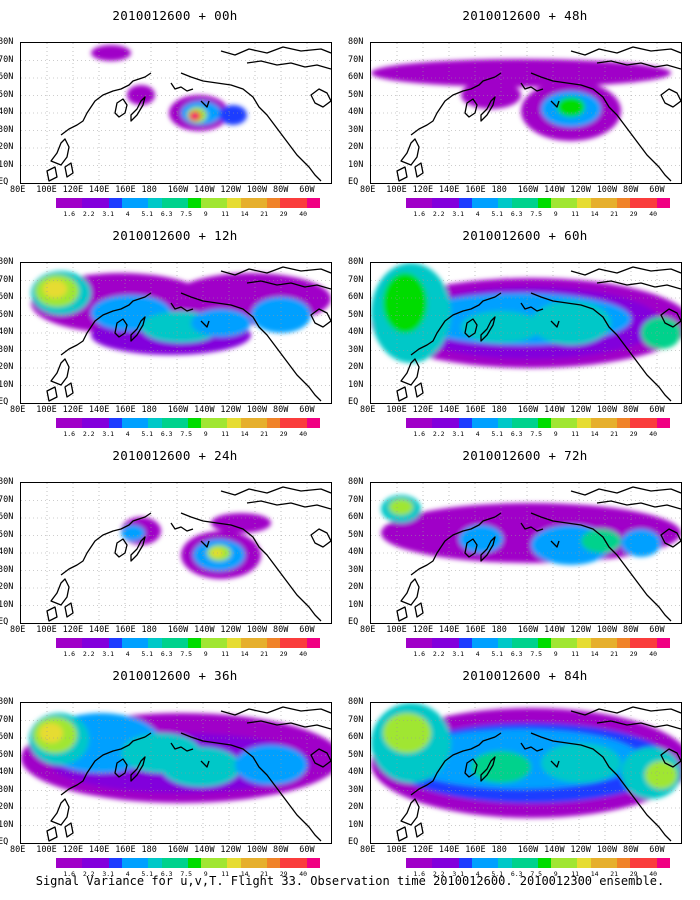 The image size is (700, 900). What do you see at coordinates (175, 455) in the screenshot?
I see `panel-title: 2010012600 + 24h` at bounding box center [175, 455].